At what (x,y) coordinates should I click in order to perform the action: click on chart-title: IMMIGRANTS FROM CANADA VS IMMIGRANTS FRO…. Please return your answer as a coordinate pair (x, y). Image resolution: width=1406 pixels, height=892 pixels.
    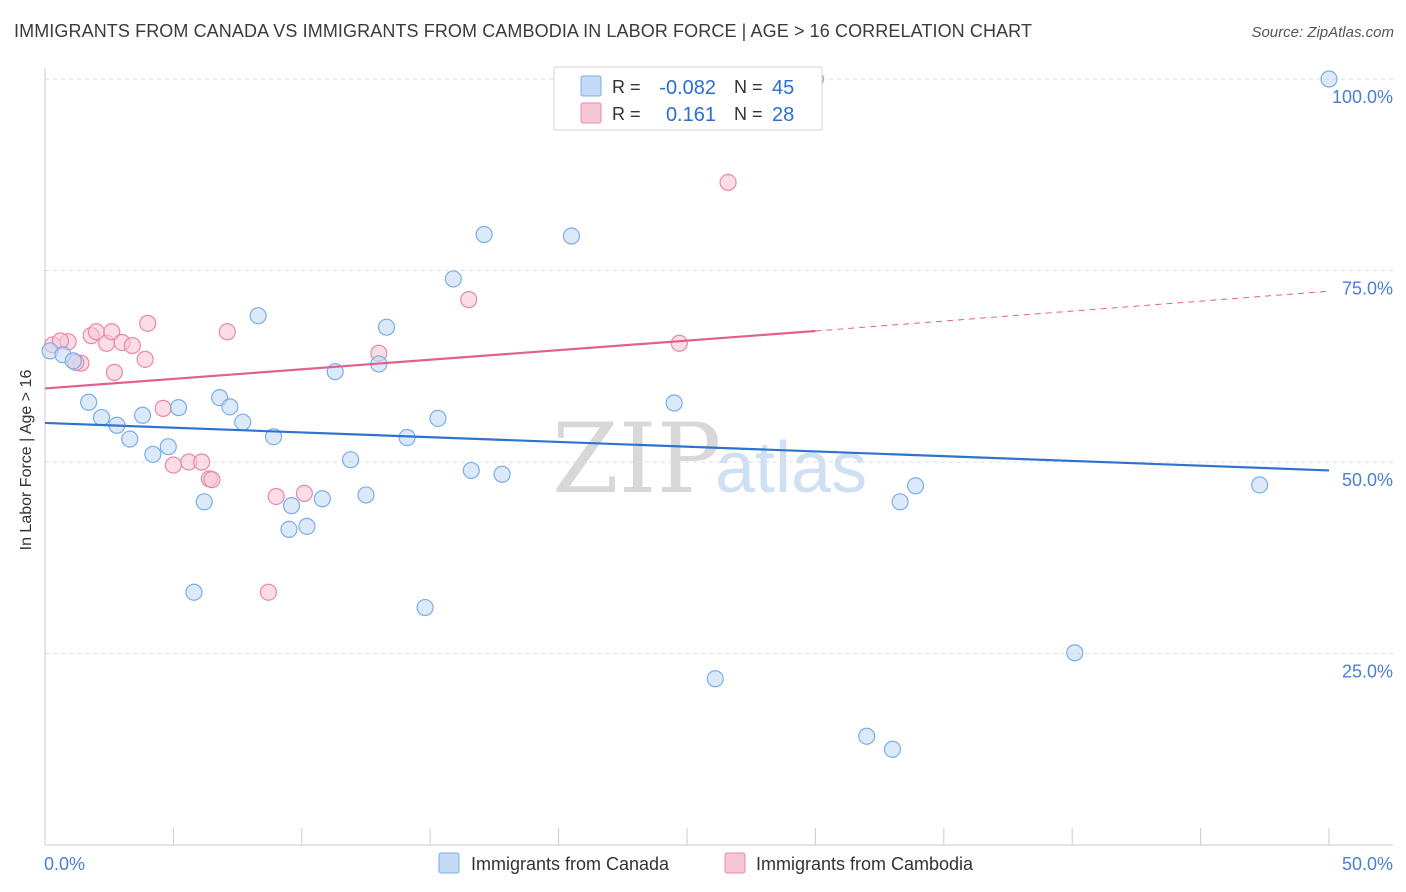
    Looking at the image, I should click on (523, 31).